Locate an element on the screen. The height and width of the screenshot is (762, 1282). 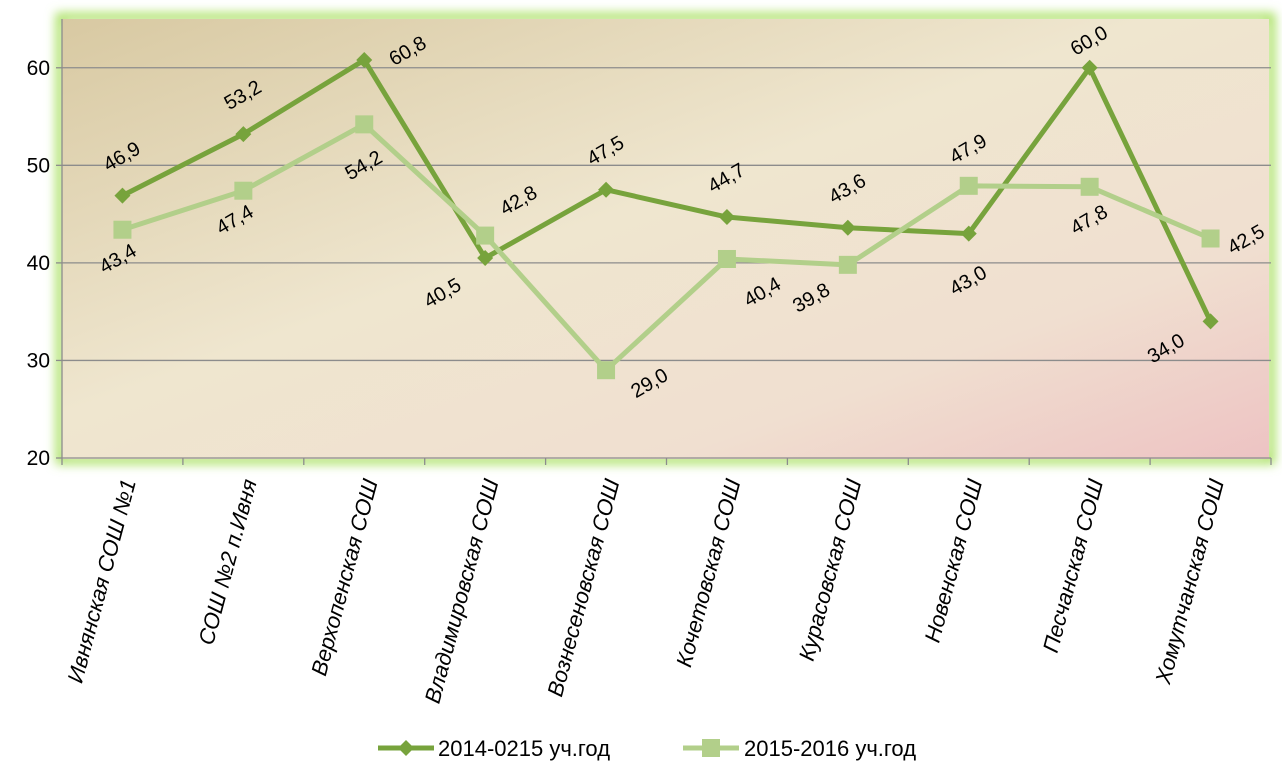
category-label: Хомутчанская СОШ is located at coordinates (1189, 582).